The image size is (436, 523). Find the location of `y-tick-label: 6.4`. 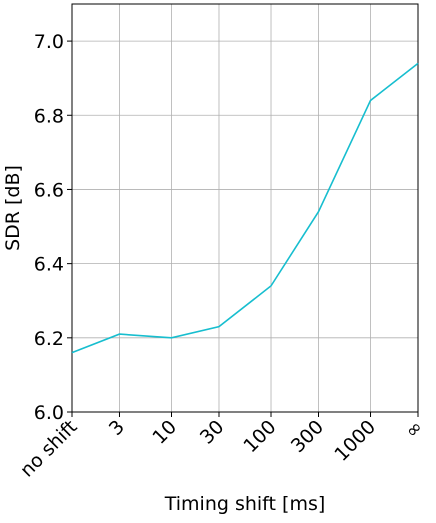

y-tick-label: 6.4 is located at coordinates (49, 265).